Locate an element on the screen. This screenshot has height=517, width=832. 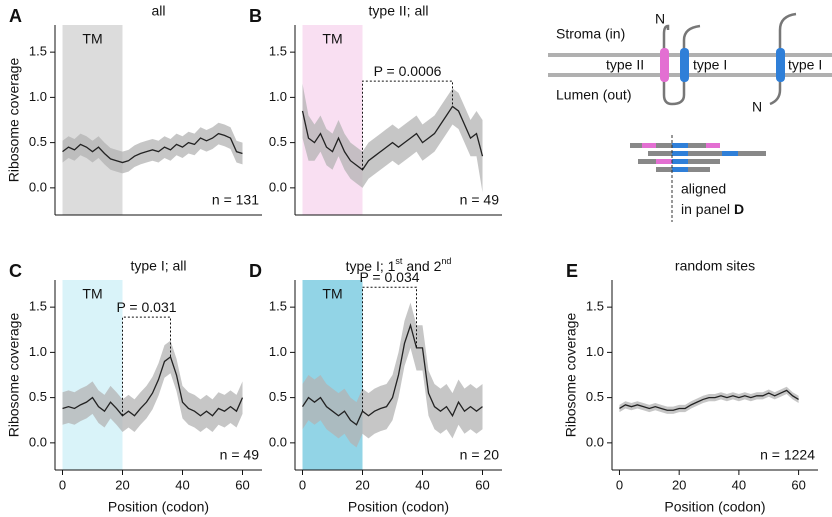
panel-letter: C is located at coordinates (15, 271).